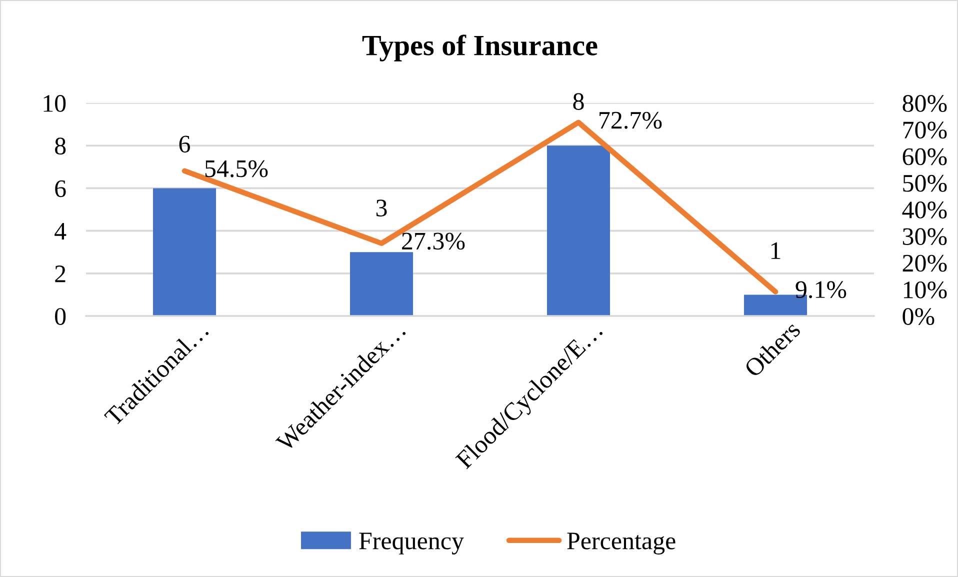  What do you see at coordinates (381, 208) in the screenshot?
I see `data-label: 3` at bounding box center [381, 208].